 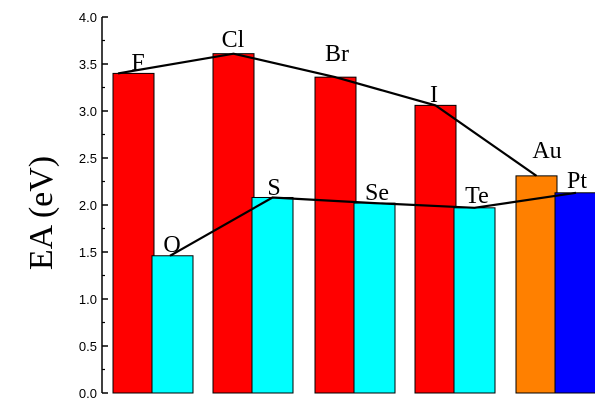 What do you see at coordinates (233, 40) in the screenshot?
I see `bar-label-cl: Cl` at bounding box center [233, 40].